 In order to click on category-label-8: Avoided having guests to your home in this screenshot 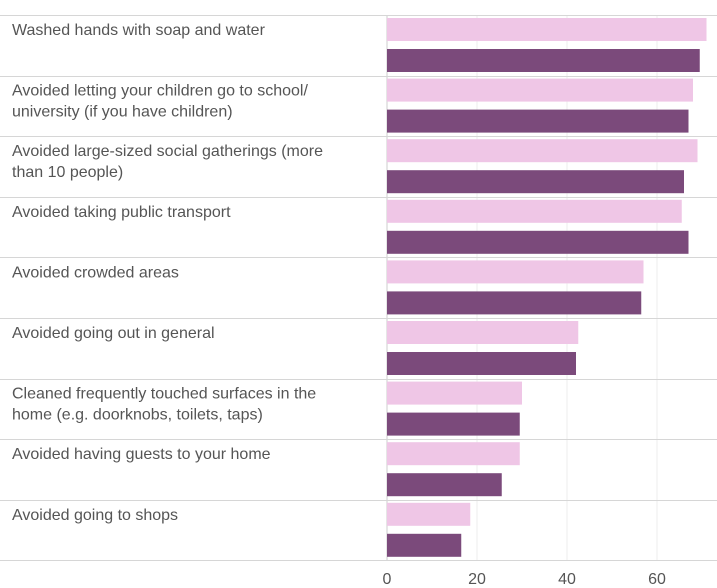, I will do `click(141, 454)`.